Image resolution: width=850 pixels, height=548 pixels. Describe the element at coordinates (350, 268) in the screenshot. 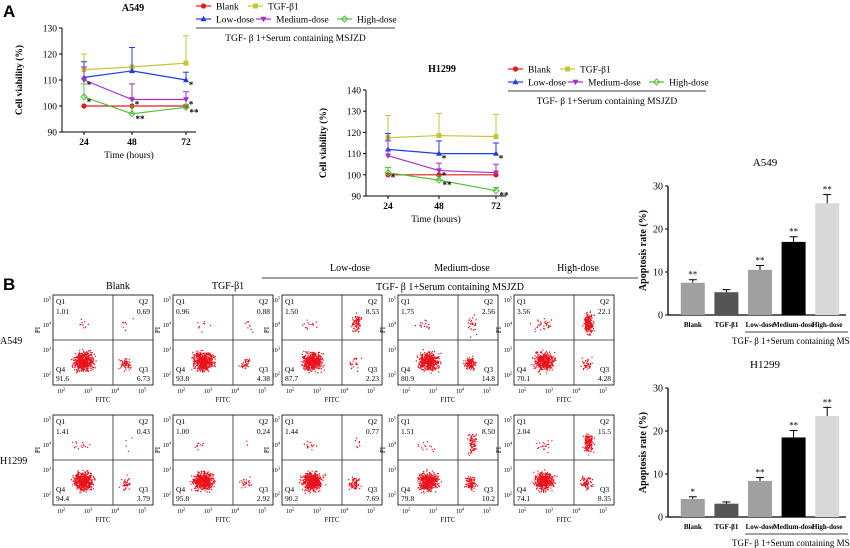

I see `column-label-low-dose: Low-dose` at that location.